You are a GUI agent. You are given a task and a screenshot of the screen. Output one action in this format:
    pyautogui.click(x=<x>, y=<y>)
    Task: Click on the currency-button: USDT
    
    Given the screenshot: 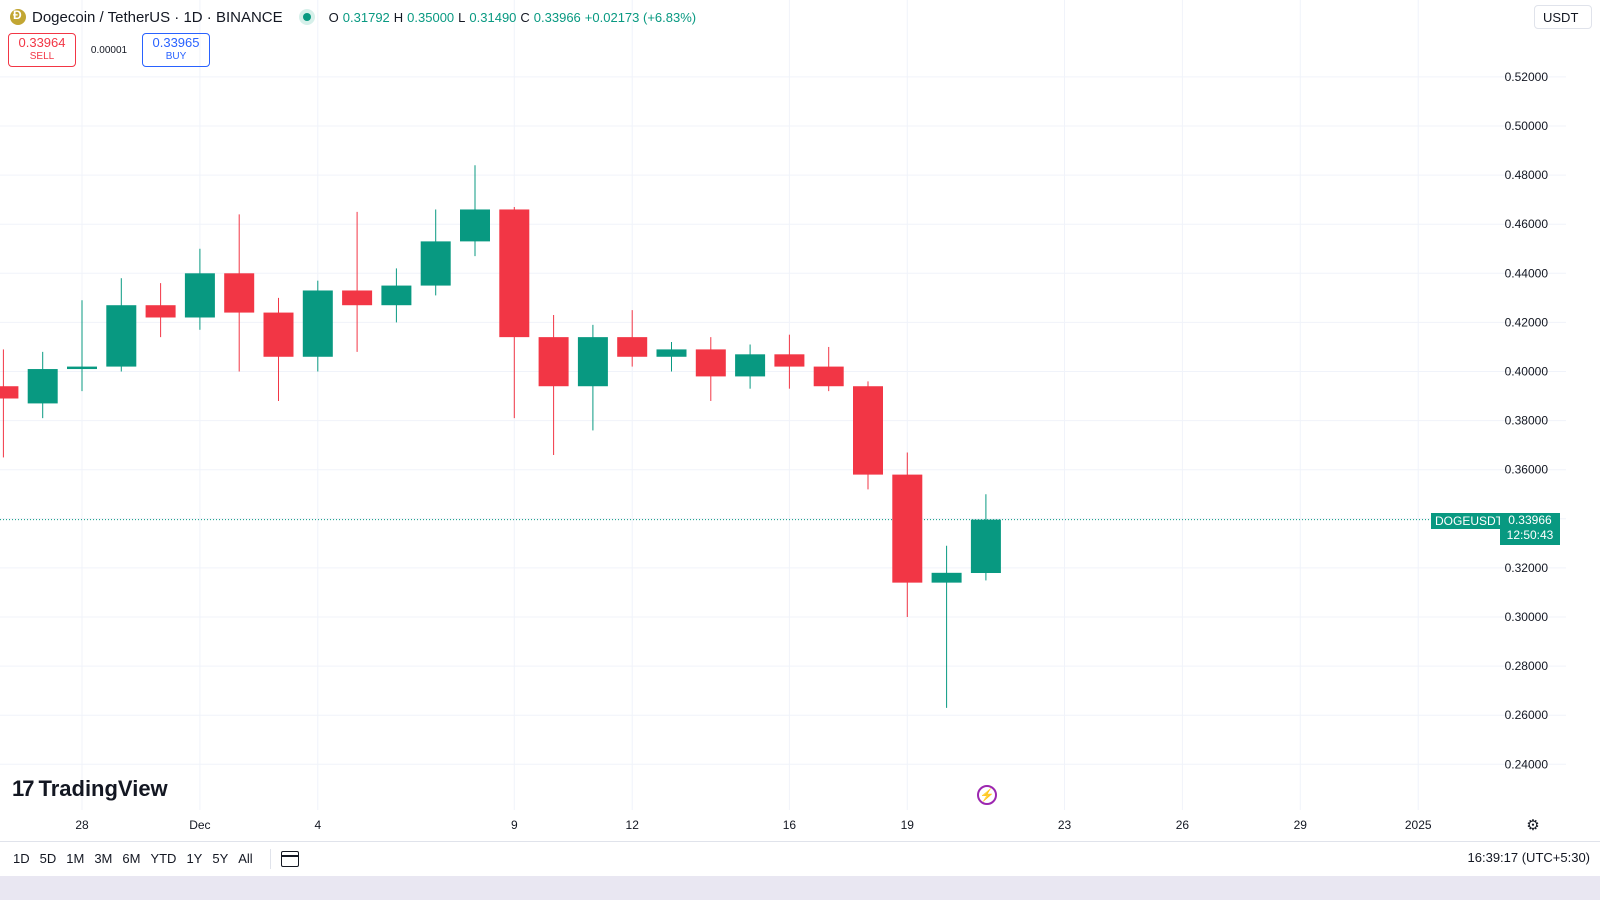 What is the action you would take?
    pyautogui.click(x=1563, y=17)
    